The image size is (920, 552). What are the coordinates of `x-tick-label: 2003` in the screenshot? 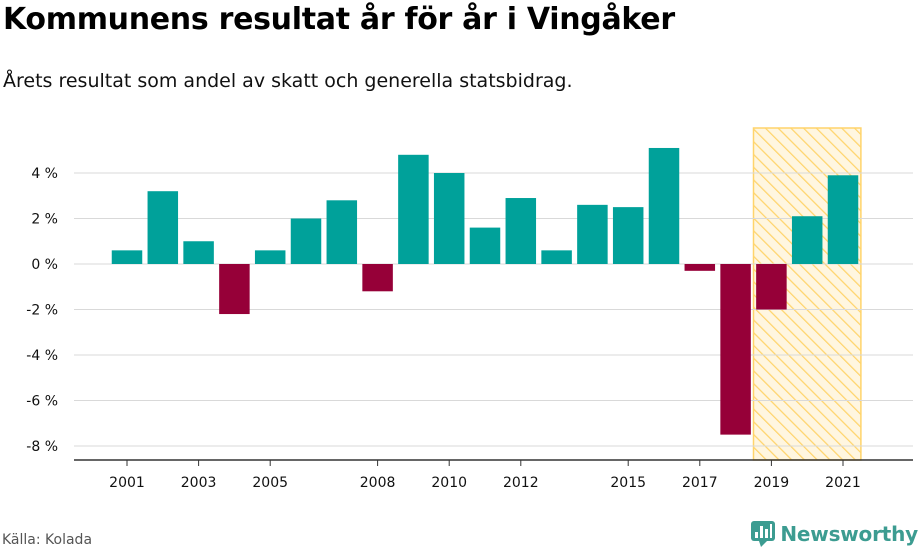 It's located at (199, 483).